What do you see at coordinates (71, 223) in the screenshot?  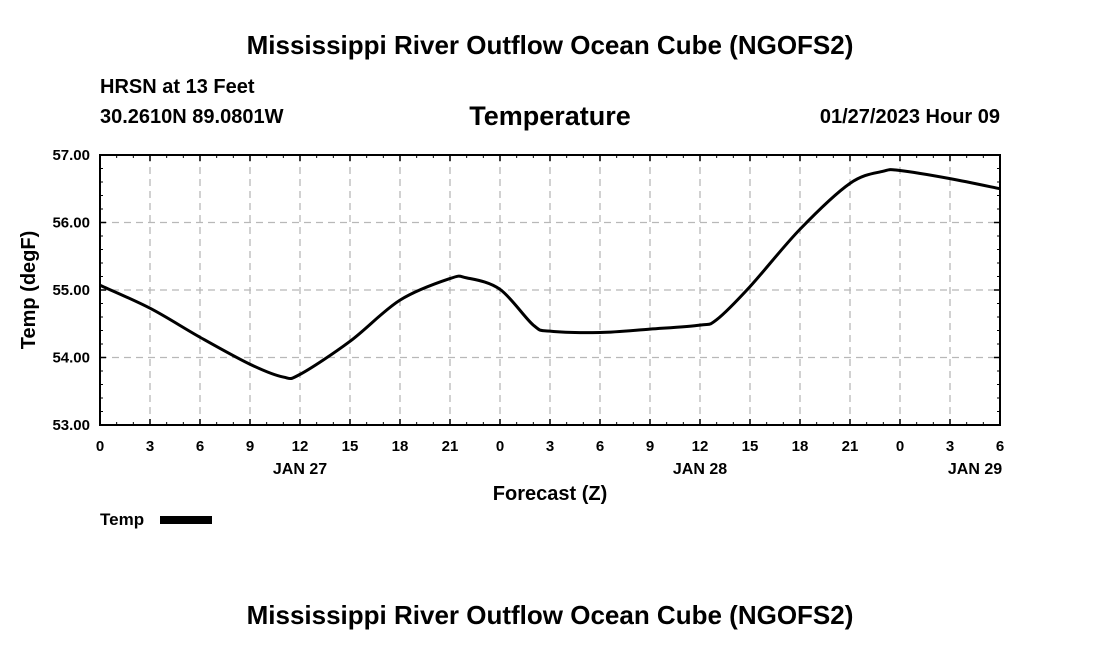 I see `y-tick-label: 56.00` at bounding box center [71, 223].